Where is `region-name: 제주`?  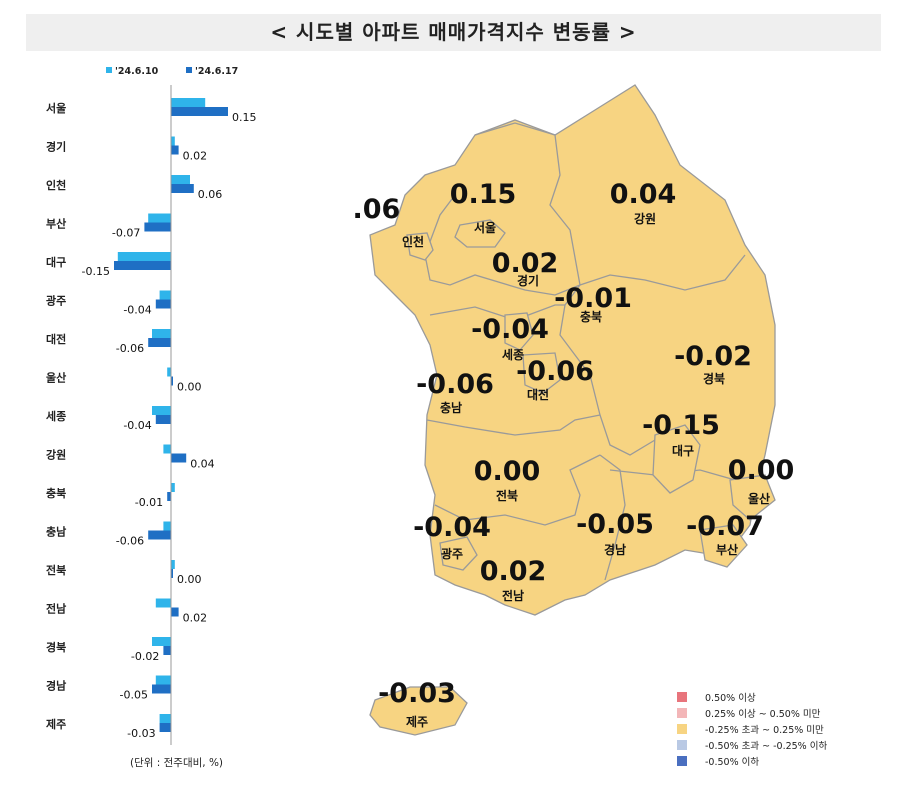 region-name: 제주 is located at coordinates (417, 722).